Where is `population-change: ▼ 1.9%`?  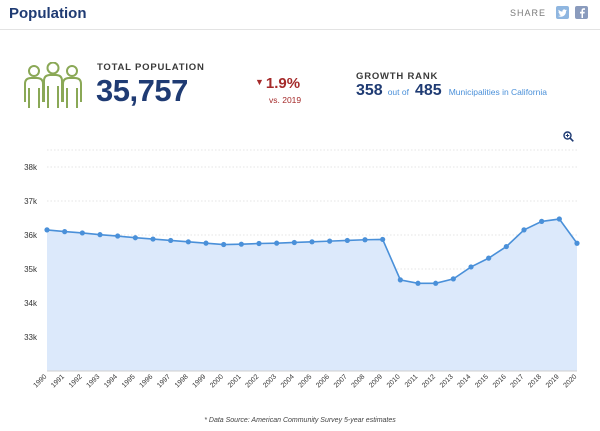
population-change: ▼ 1.9% is located at coordinates (277, 84).